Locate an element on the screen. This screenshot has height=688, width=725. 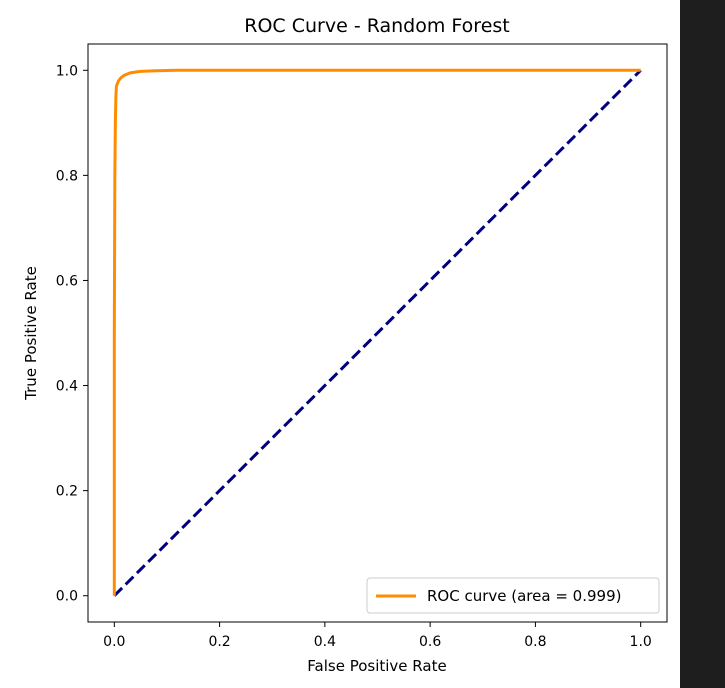
y-tick-label: 0.2 is located at coordinates (67, 492).